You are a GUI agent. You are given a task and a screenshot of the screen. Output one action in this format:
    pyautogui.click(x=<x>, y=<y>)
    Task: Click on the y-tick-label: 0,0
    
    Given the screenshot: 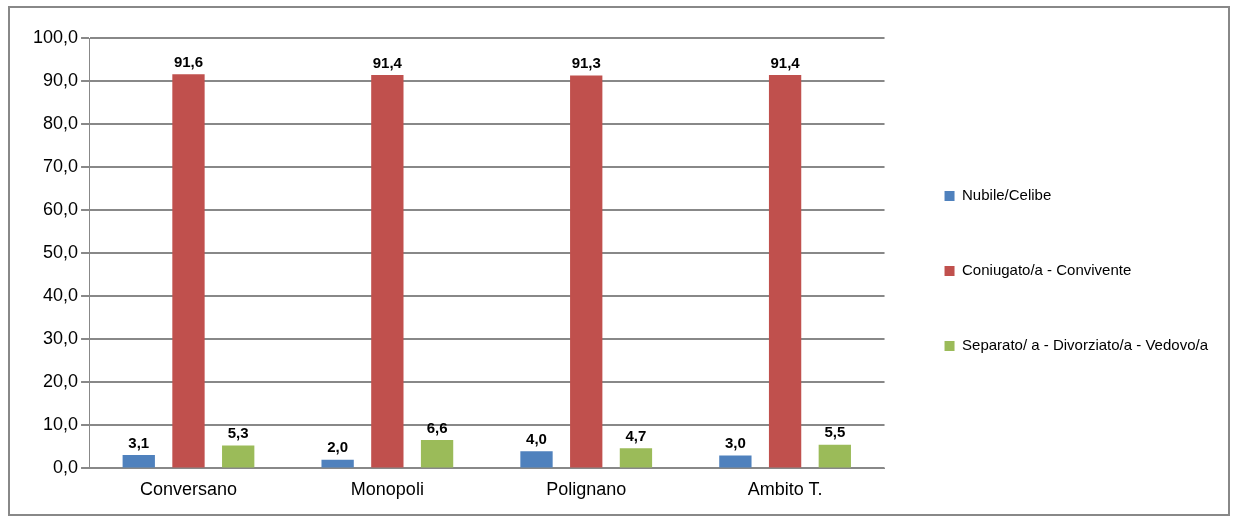 What is the action you would take?
    pyautogui.click(x=66, y=467)
    